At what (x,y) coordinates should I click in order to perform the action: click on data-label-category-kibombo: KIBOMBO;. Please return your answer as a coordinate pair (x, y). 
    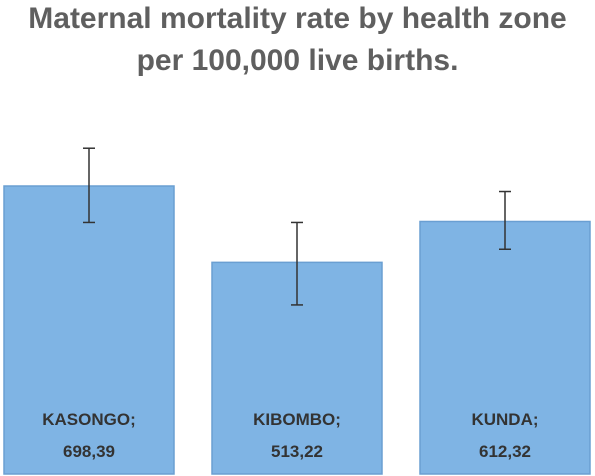
    Looking at the image, I should click on (297, 419).